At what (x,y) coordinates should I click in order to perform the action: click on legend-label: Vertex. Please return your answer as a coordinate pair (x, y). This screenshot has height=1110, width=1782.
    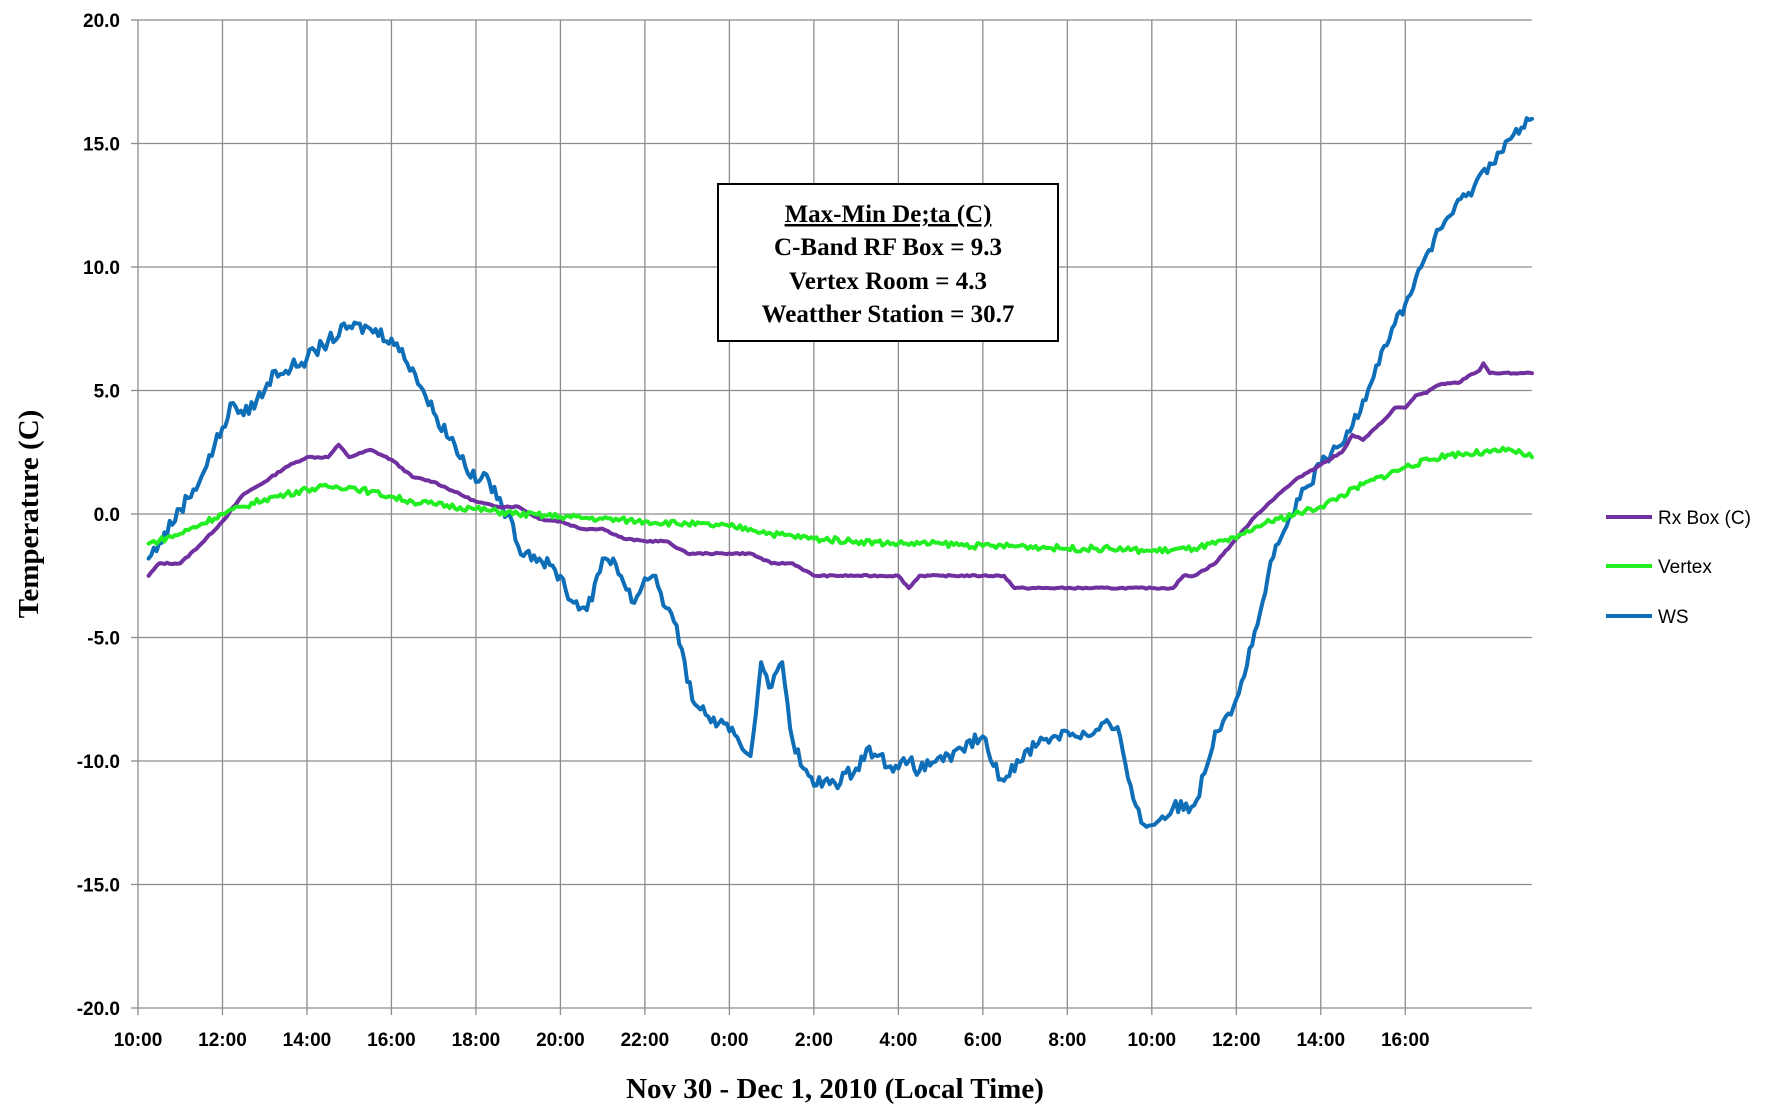
    Looking at the image, I should click on (1685, 567).